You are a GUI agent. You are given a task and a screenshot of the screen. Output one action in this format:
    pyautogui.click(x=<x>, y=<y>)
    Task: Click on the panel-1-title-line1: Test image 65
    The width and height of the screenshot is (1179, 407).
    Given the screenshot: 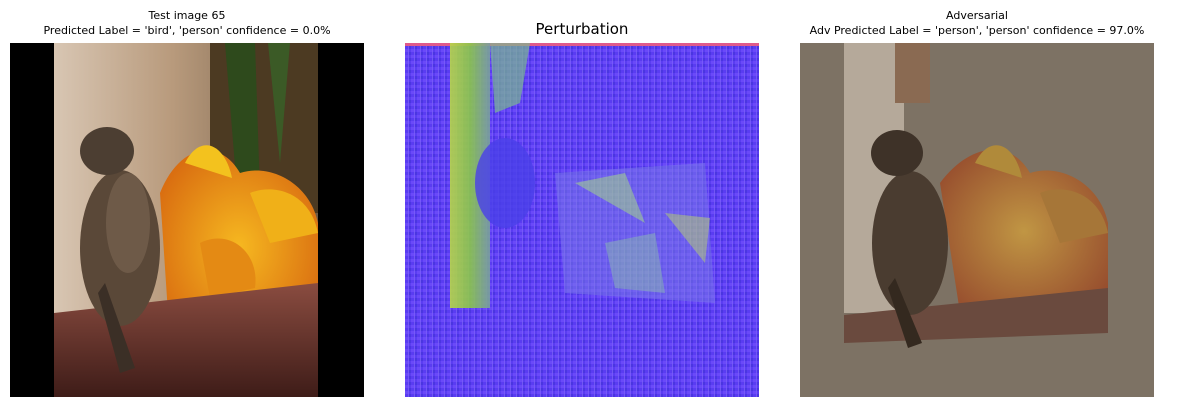 What is the action you would take?
    pyautogui.click(x=187, y=15)
    